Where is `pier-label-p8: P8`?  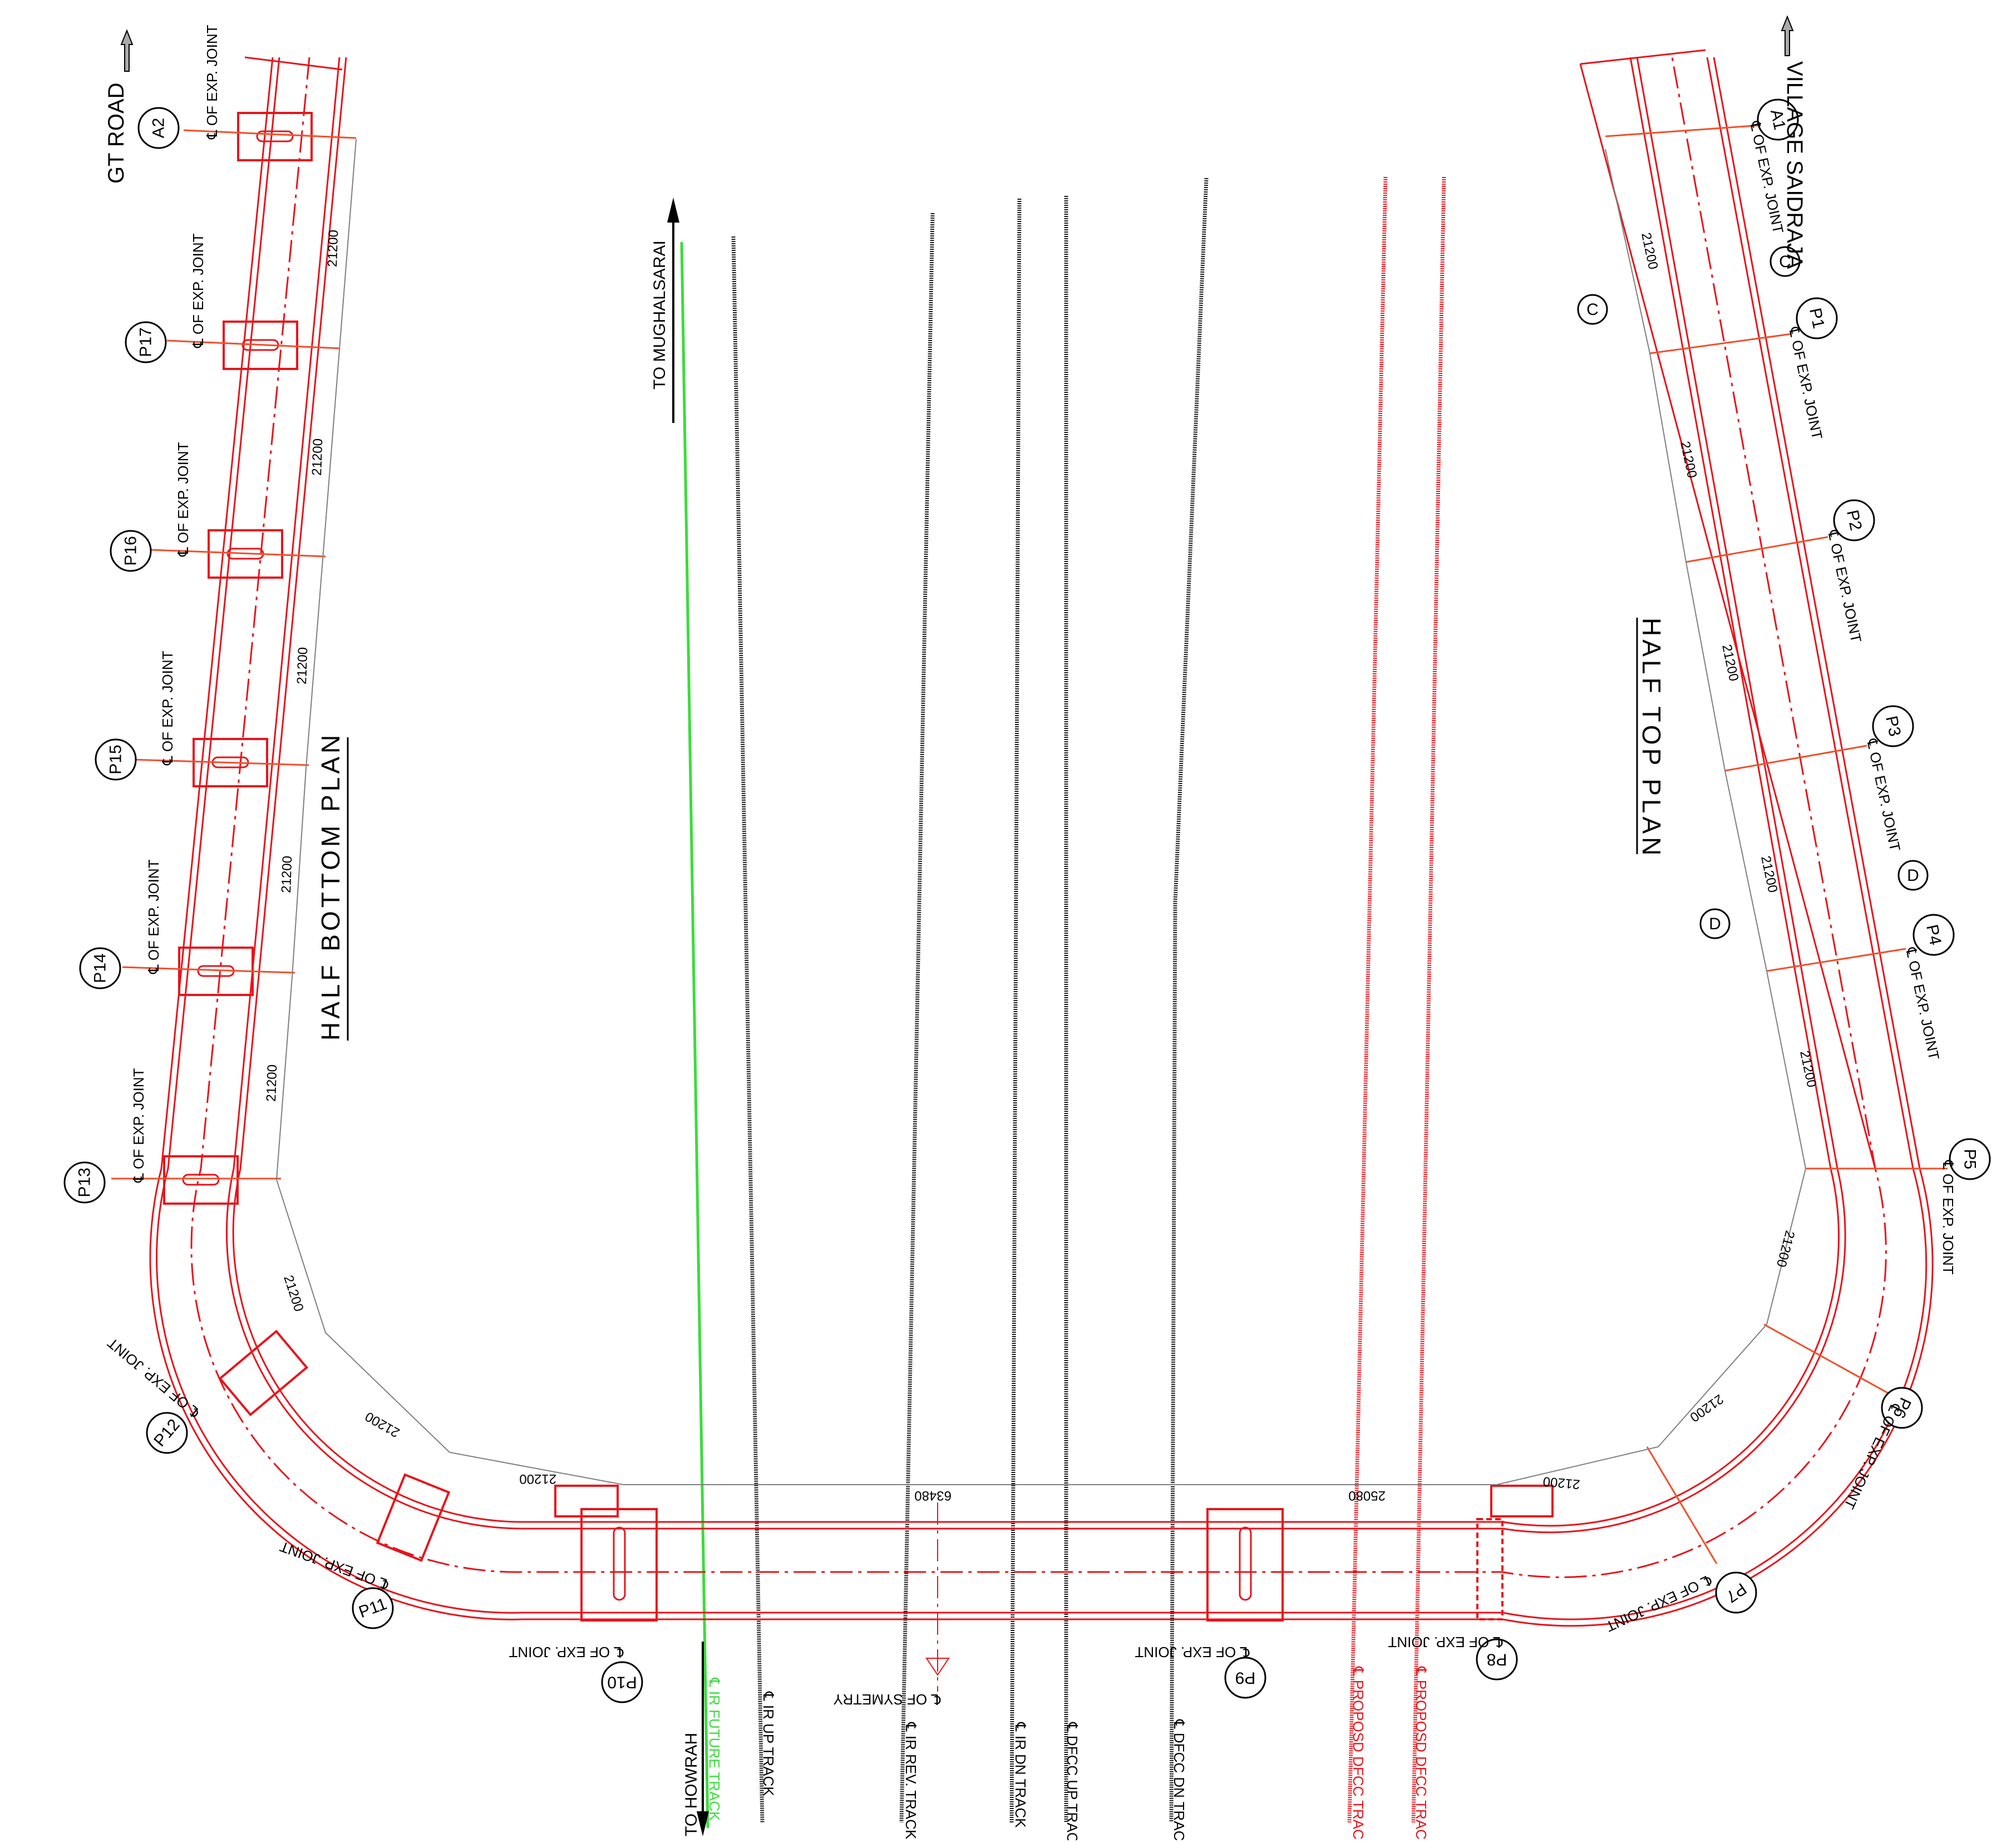 pier-label-p8: P8 is located at coordinates (1497, 1659).